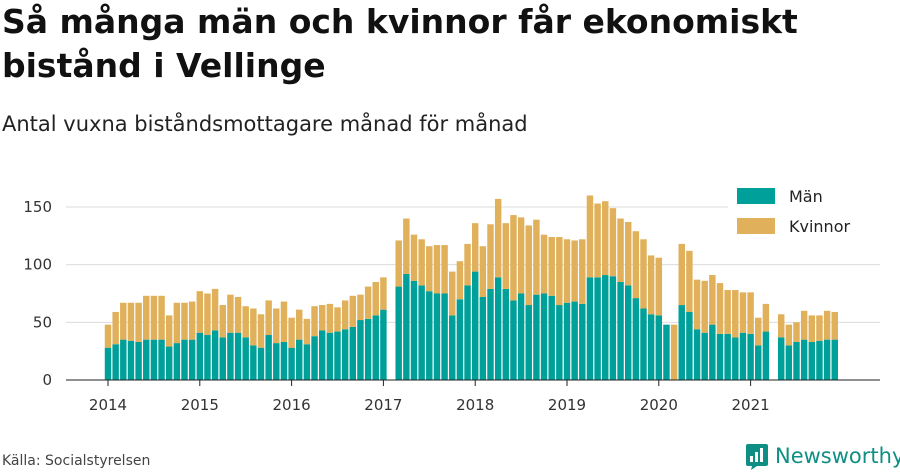  Describe the element at coordinates (200, 405) in the screenshot. I see `x-tick-label: 2015` at that location.